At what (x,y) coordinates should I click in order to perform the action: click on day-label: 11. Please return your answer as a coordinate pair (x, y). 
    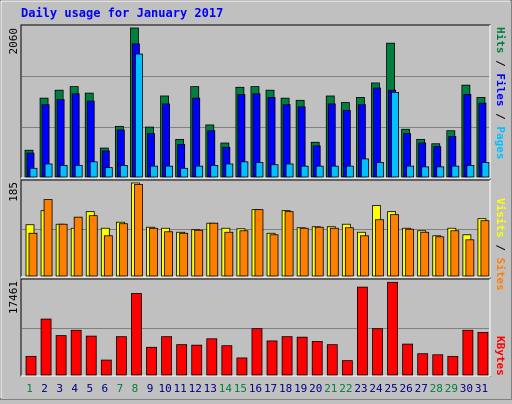
    Looking at the image, I should click on (180, 388).